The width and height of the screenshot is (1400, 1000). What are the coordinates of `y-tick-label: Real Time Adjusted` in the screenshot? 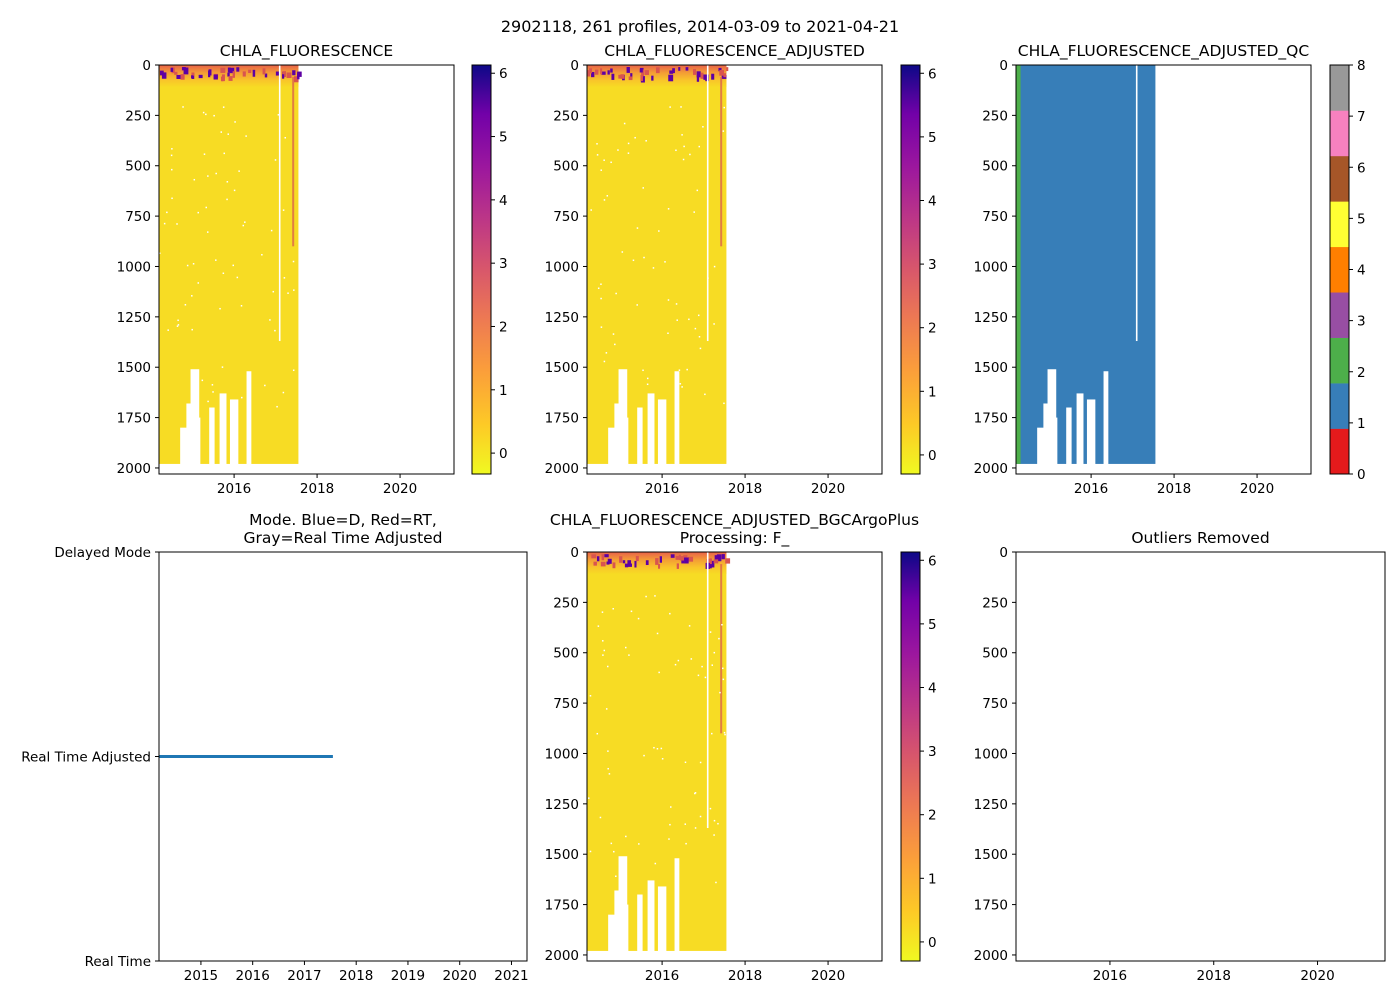 It's located at (86, 758).